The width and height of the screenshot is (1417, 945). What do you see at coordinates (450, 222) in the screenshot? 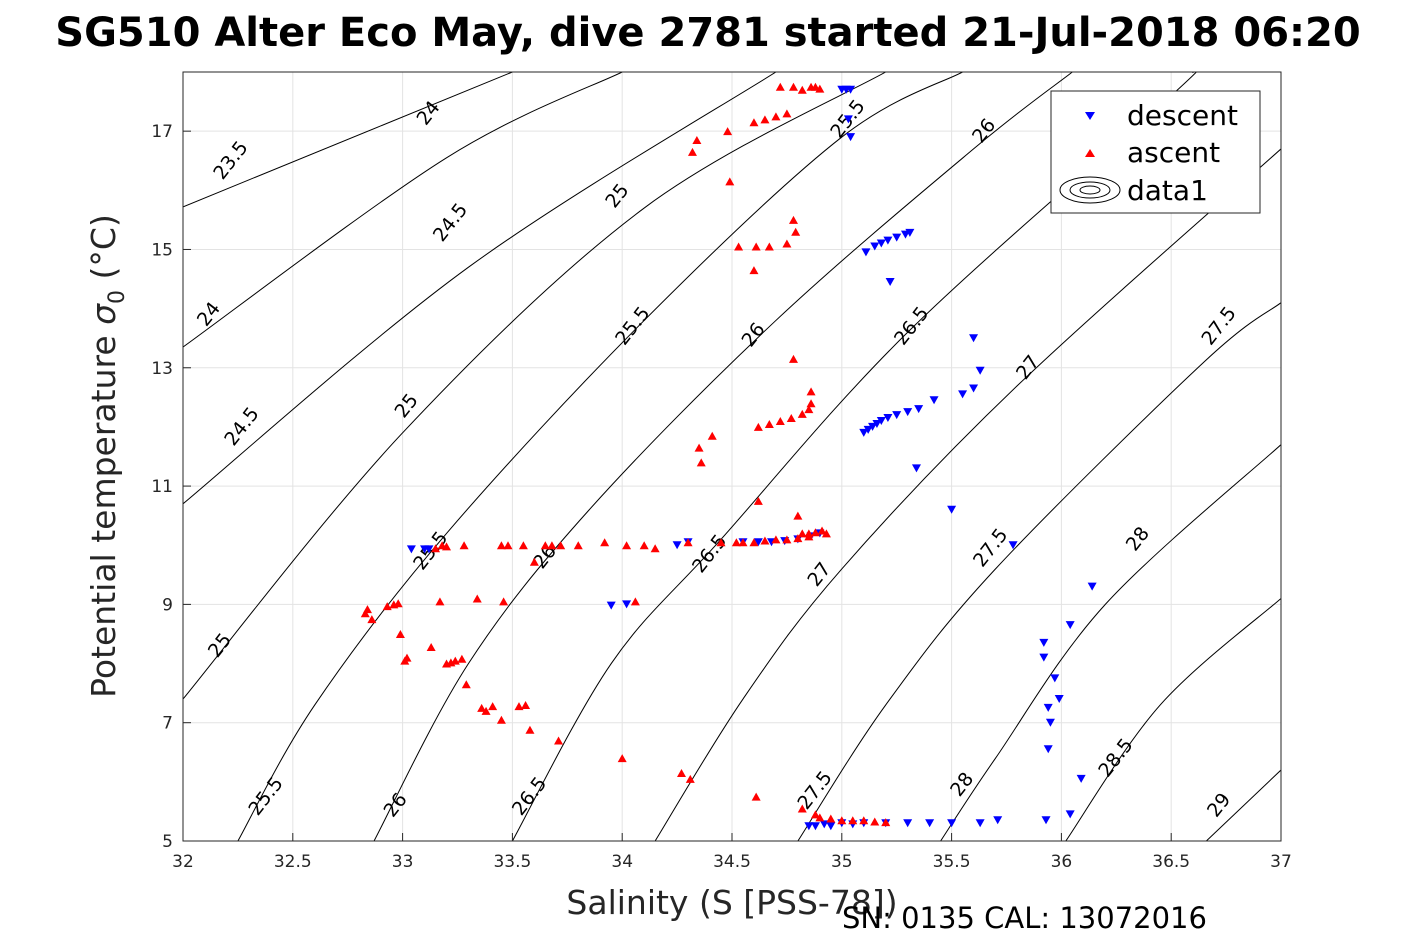
I see `contour-label: 24.5` at bounding box center [450, 222].